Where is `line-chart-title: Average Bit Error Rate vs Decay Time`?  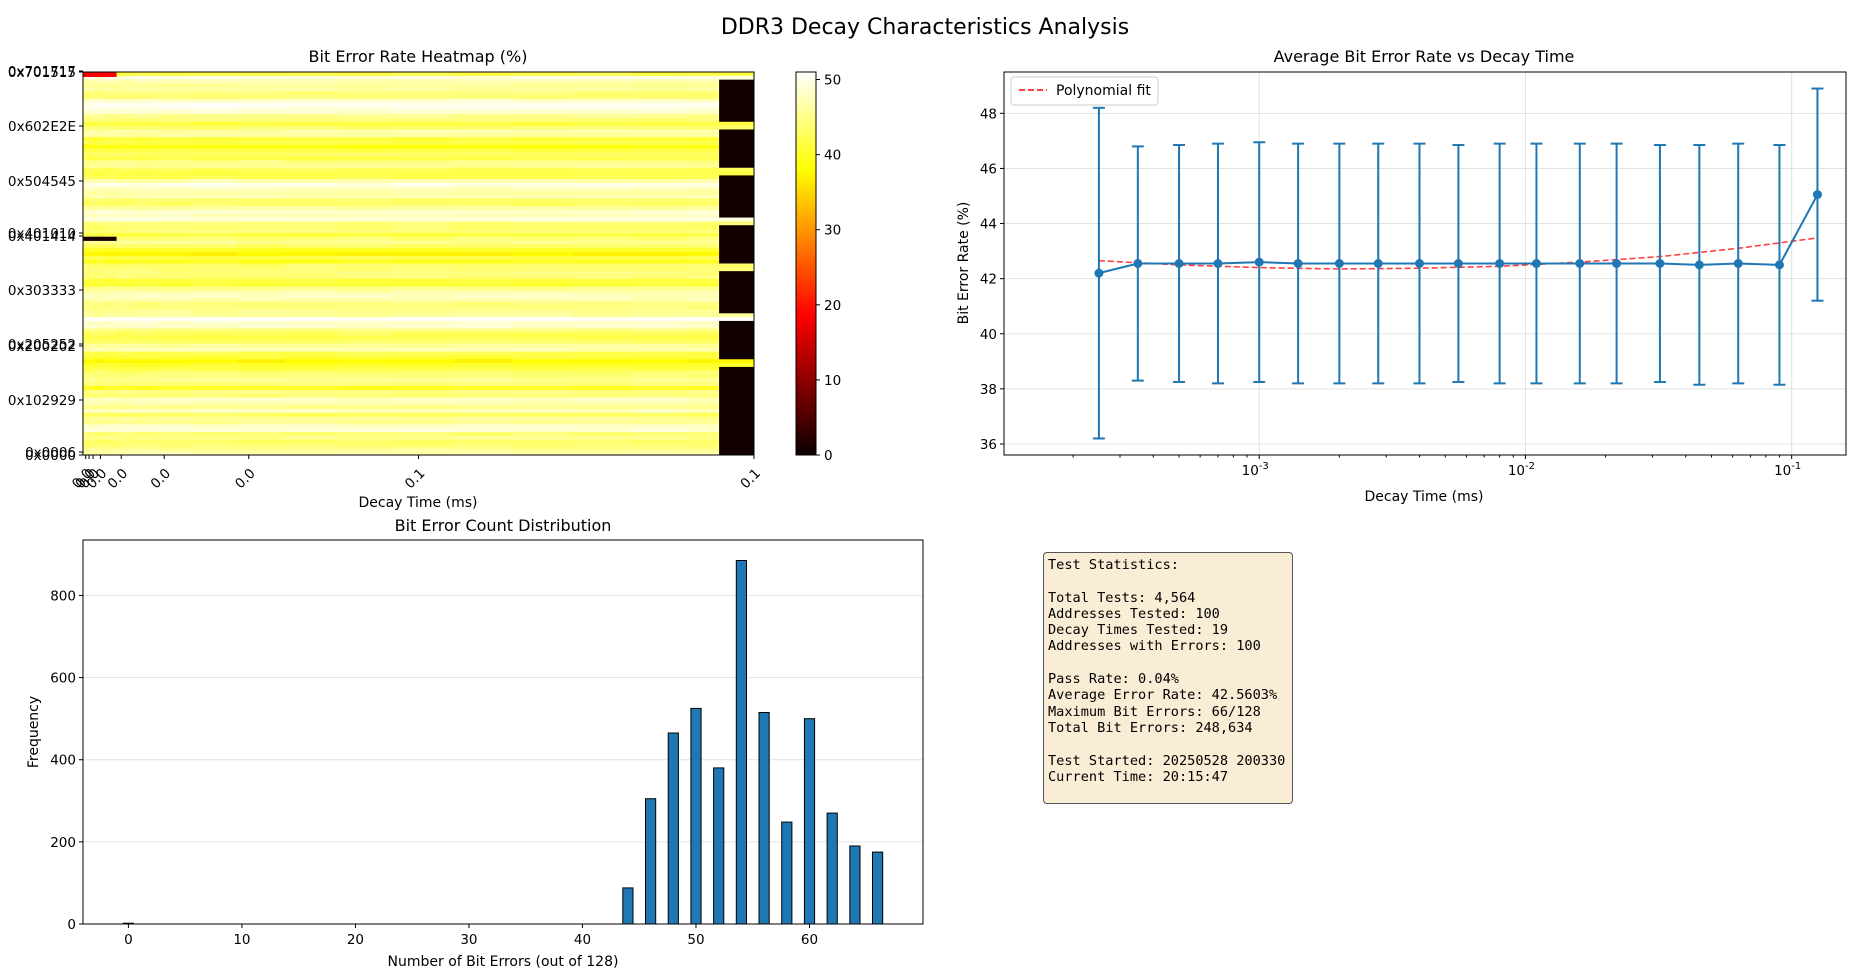 line-chart-title: Average Bit Error Rate vs Decay Time is located at coordinates (1424, 56).